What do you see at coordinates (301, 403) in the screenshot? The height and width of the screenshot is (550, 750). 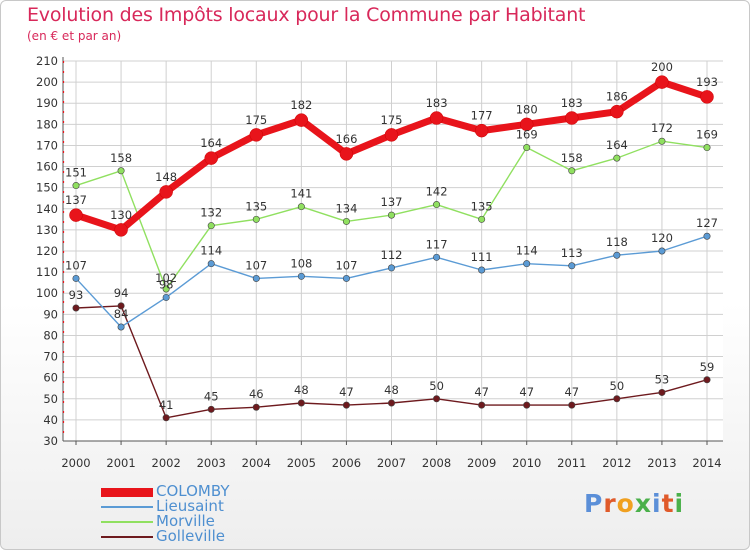 I see `data-point-golleville-2005` at bounding box center [301, 403].